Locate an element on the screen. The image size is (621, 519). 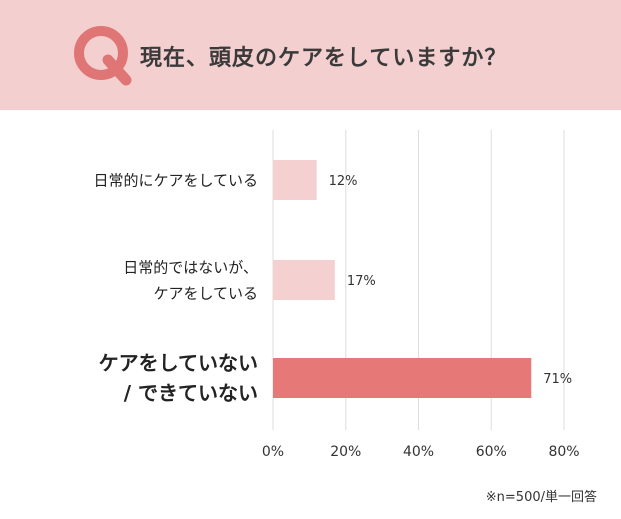
category-label: 日常的にケアをしている is located at coordinates (175, 180).